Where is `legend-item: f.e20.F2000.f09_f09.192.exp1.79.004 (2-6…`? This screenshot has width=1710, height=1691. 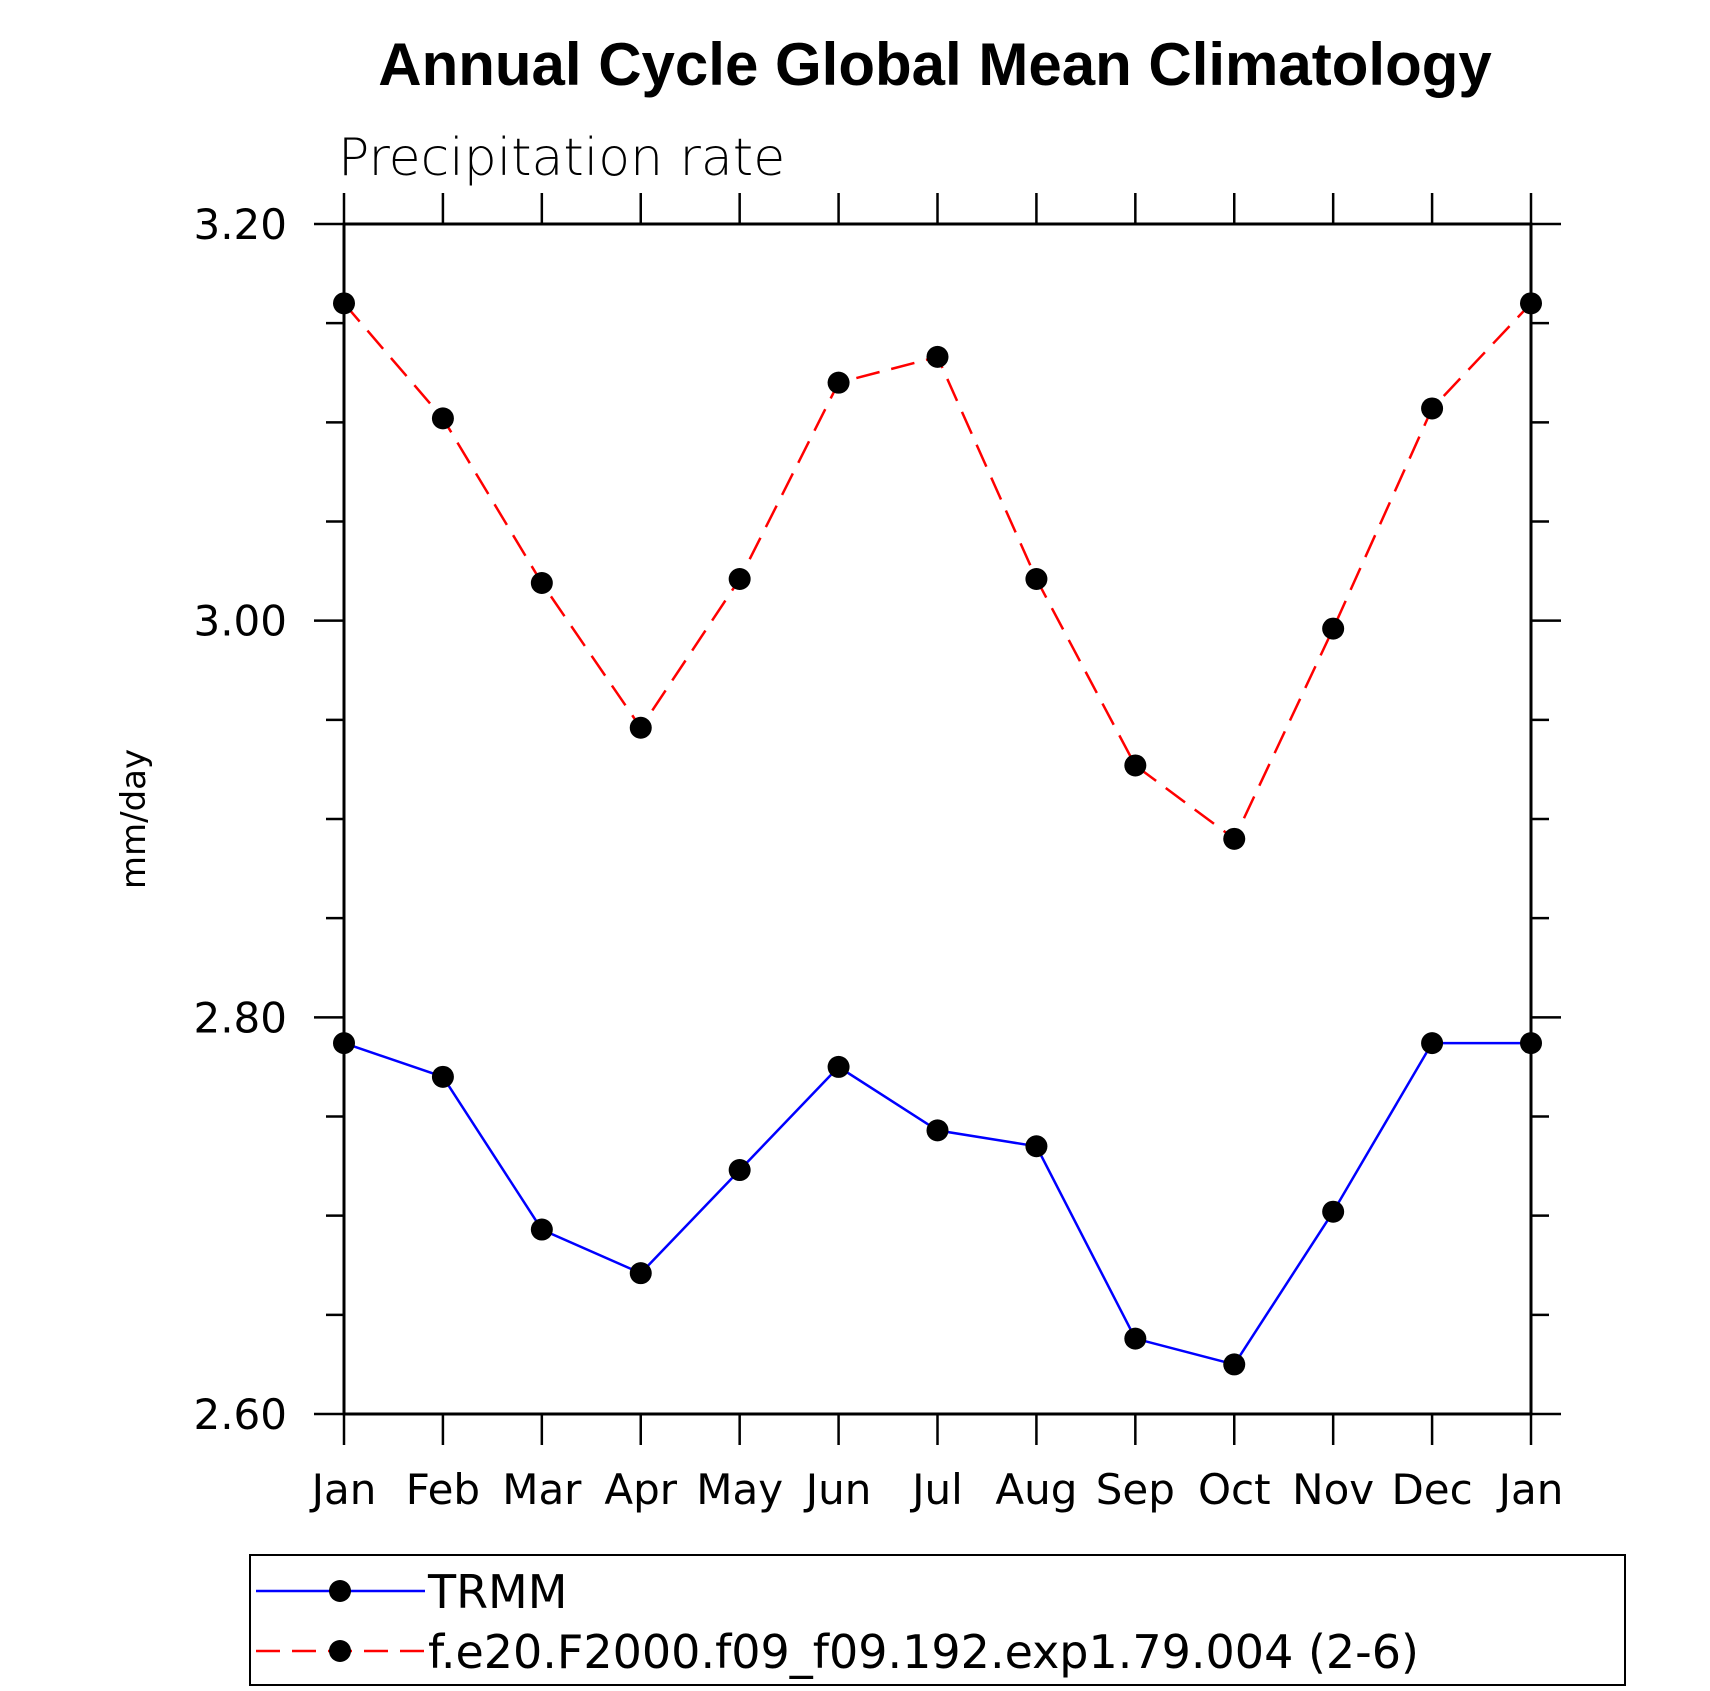
legend-item: f.e20.F2000.f09_f09.192.exp1.79.004 (2-6… is located at coordinates (837, 1652).